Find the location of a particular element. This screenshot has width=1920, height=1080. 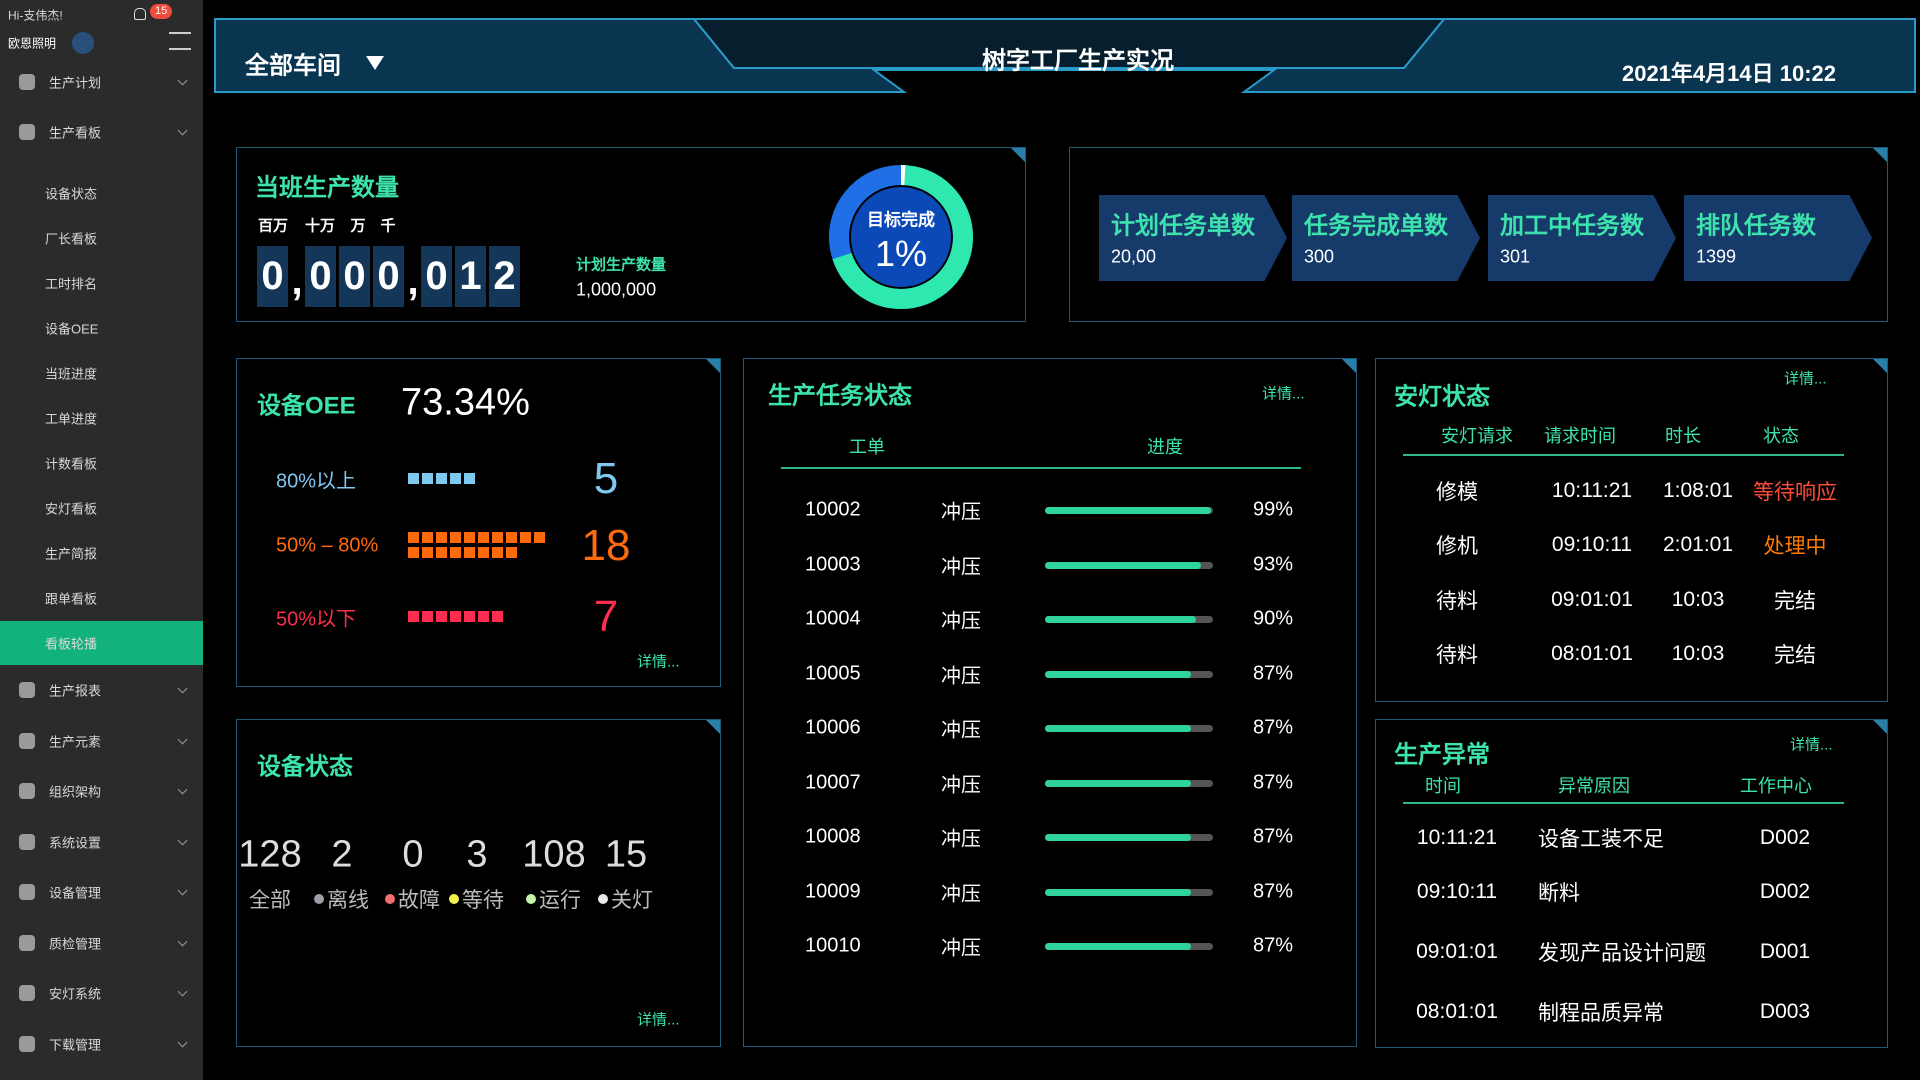

menu-item: 生产看板 is located at coordinates (75, 133).